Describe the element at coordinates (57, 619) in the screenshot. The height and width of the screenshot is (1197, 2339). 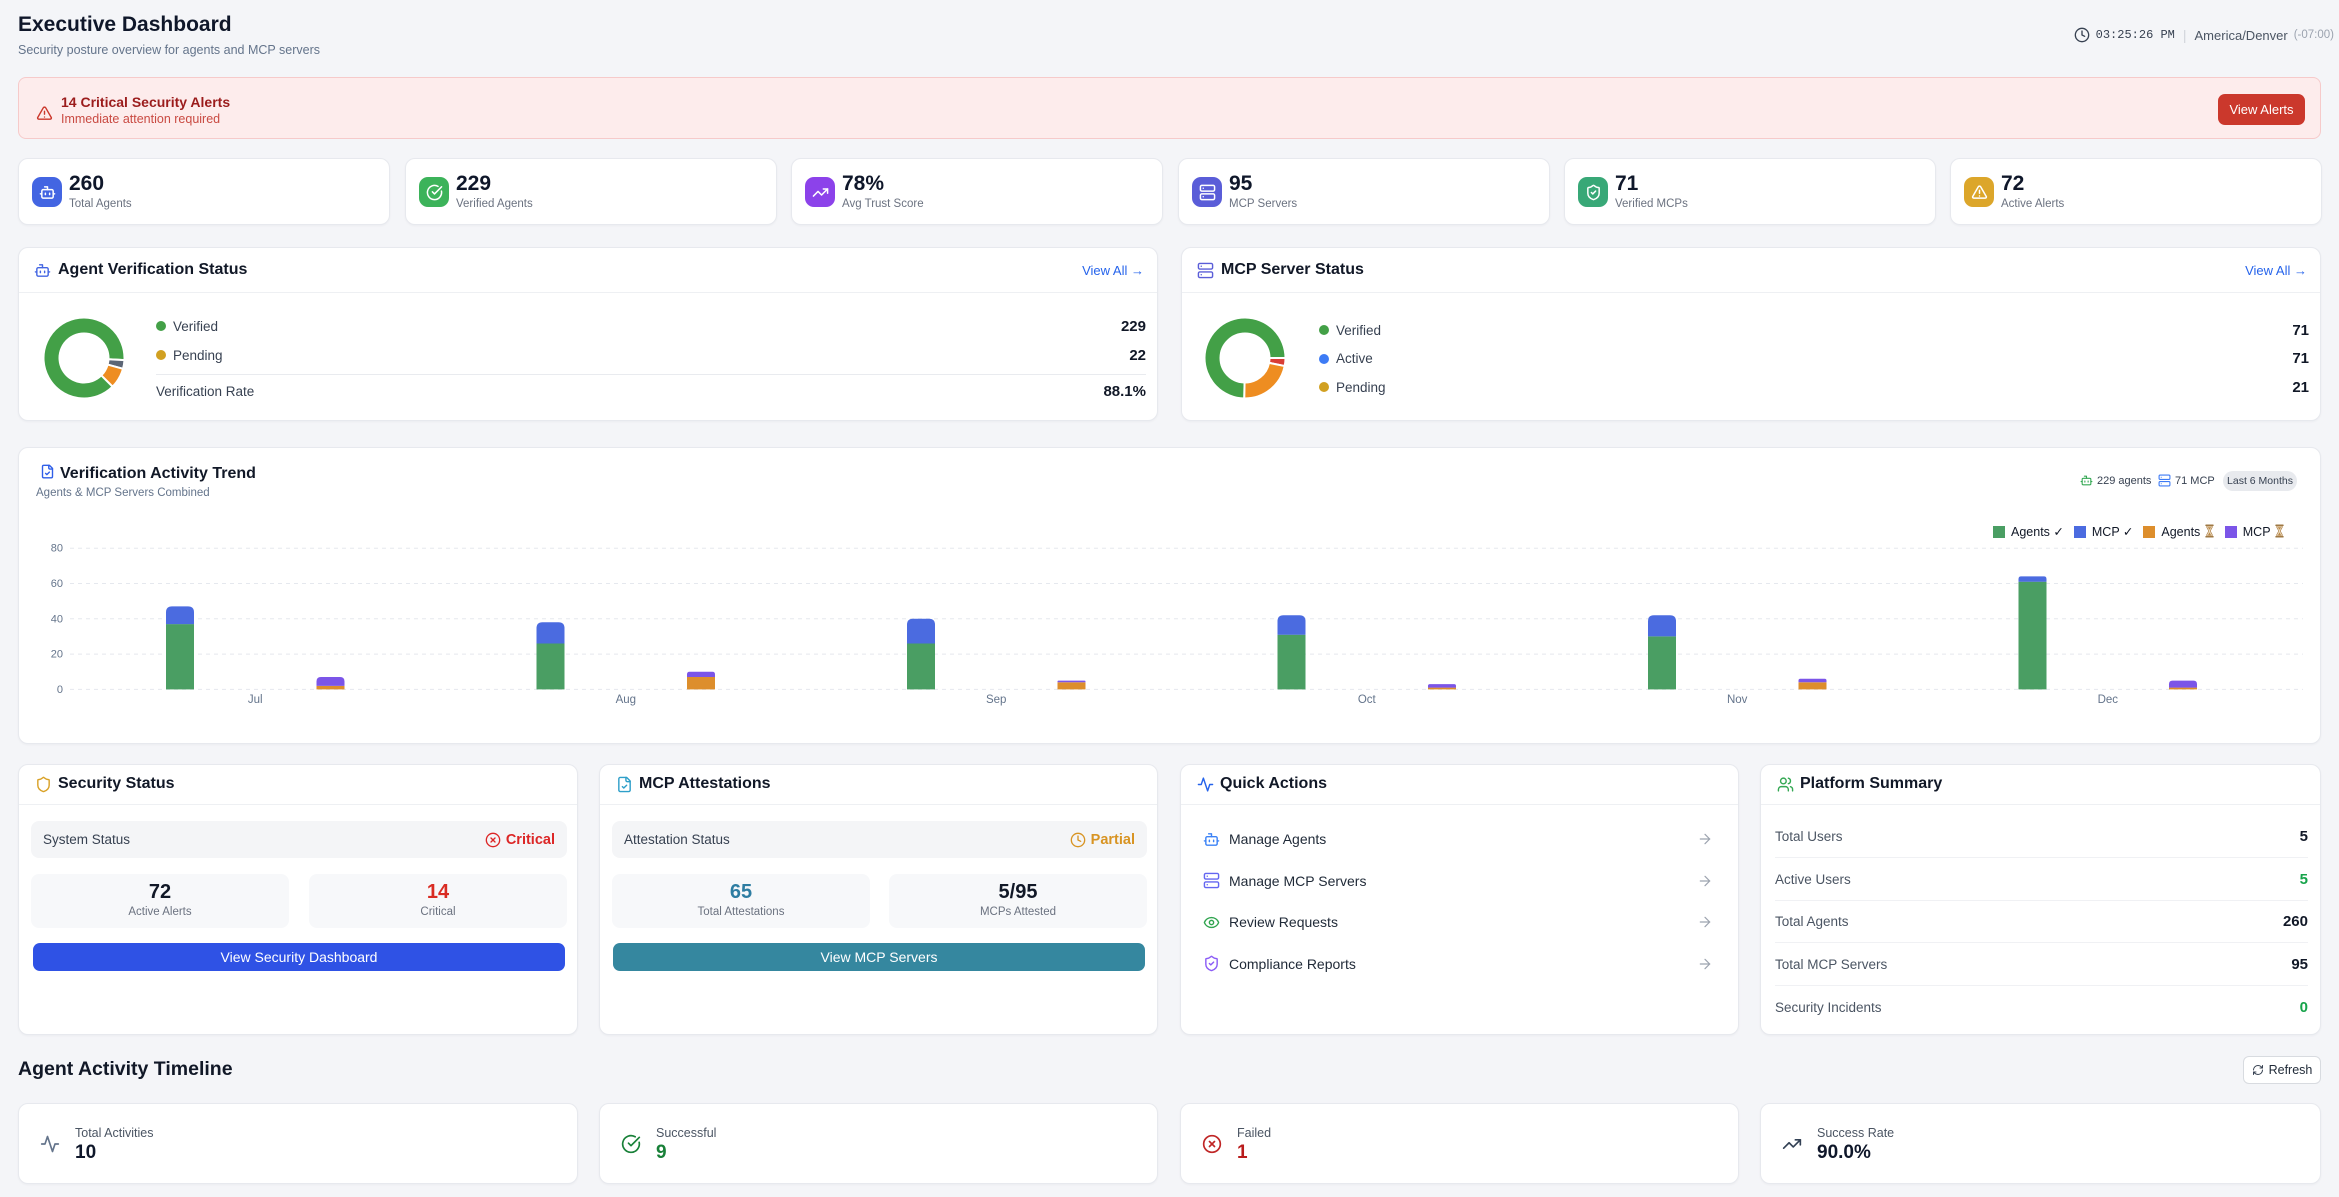
I see `svg-text: 40` at that location.